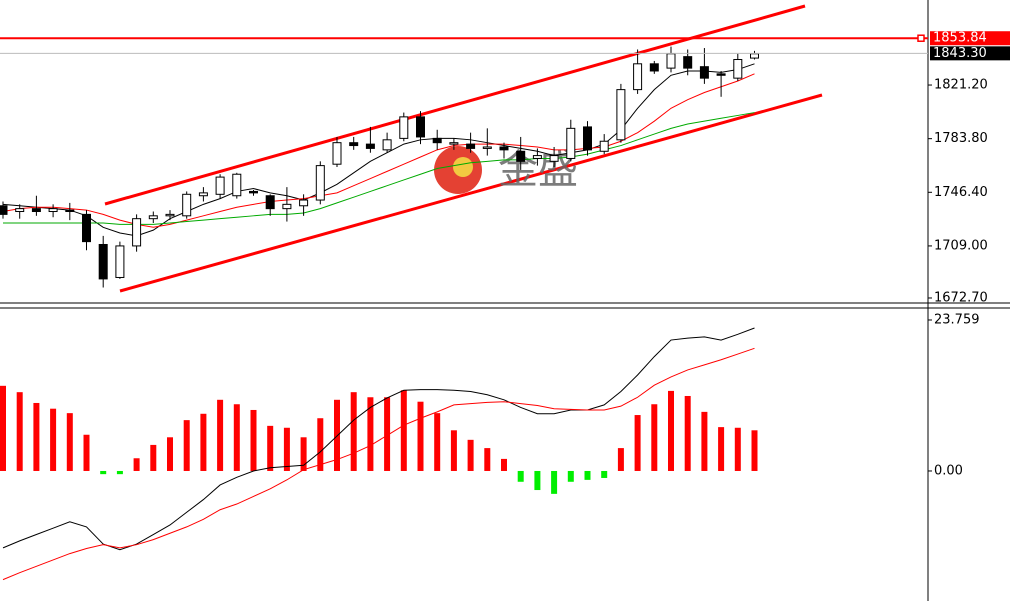 The image size is (1010, 601). Describe the element at coordinates (961, 85) in the screenshot. I see `y-tick-label: 1821.20` at that location.